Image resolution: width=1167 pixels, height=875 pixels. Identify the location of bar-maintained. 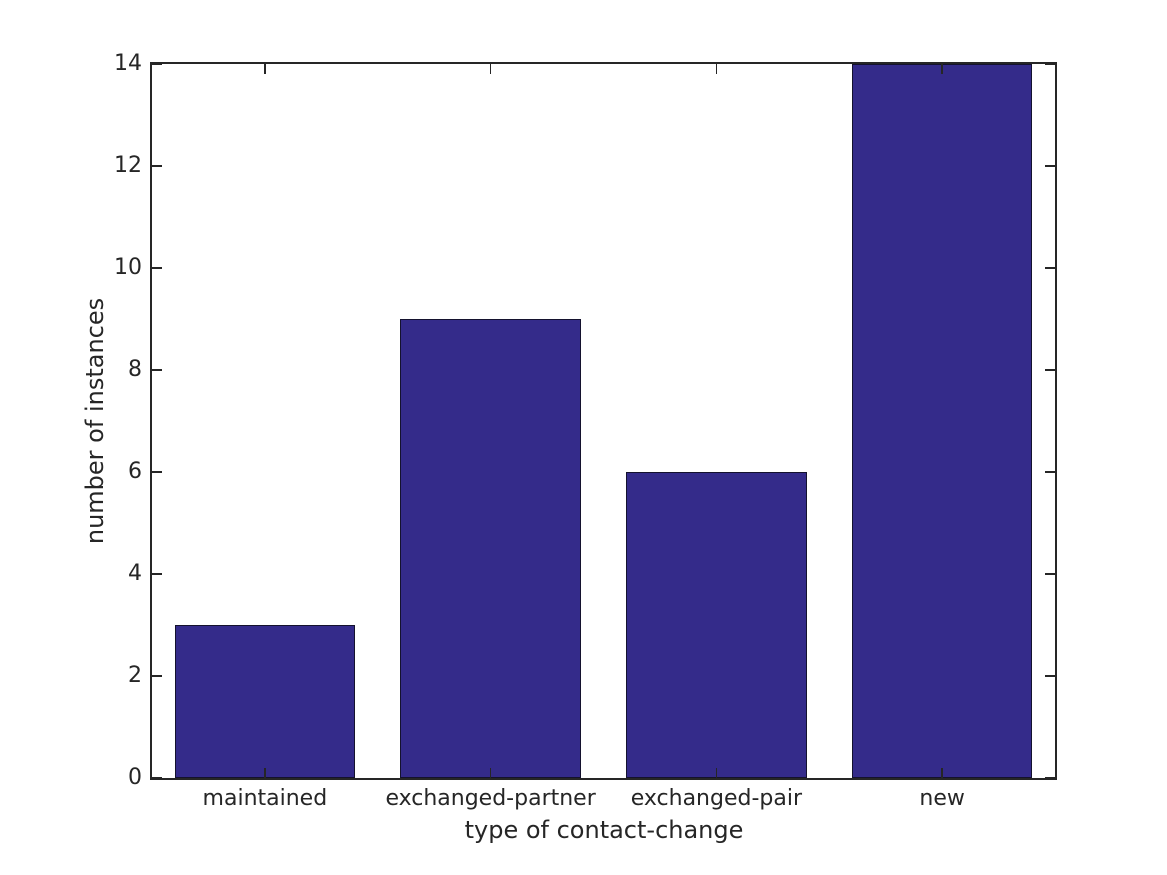
(265, 701).